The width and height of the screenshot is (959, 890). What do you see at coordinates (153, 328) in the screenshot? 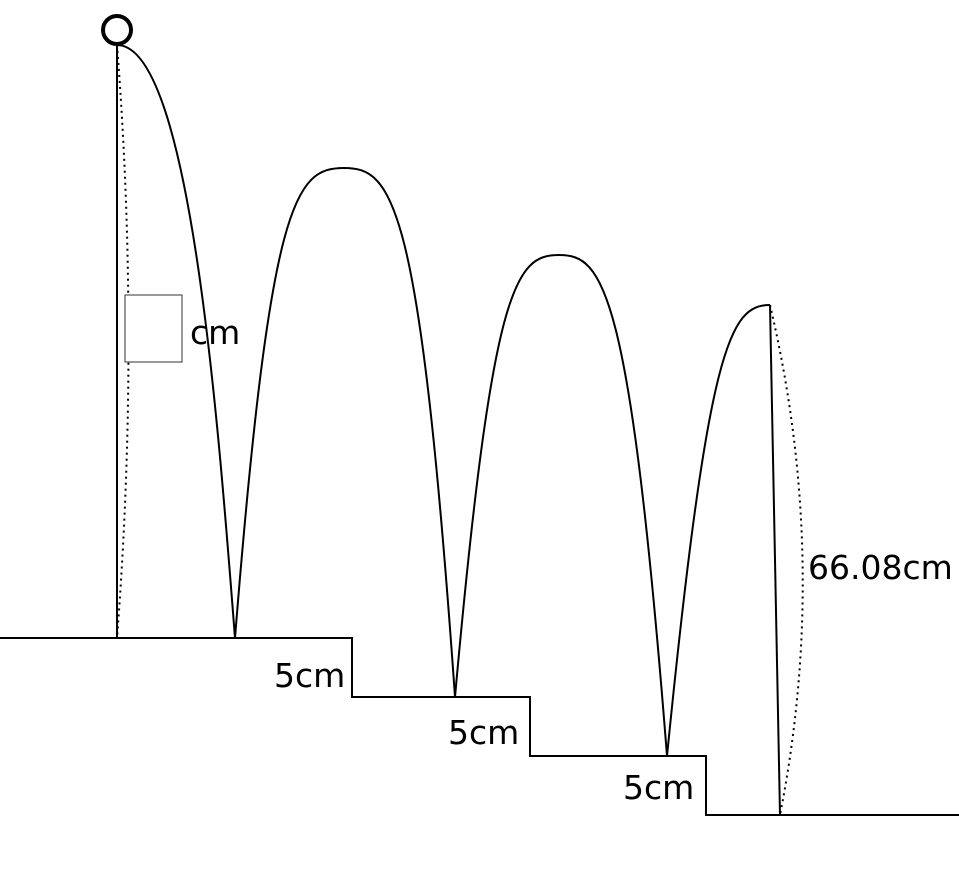
I see `unknown-height-answer-box` at bounding box center [153, 328].